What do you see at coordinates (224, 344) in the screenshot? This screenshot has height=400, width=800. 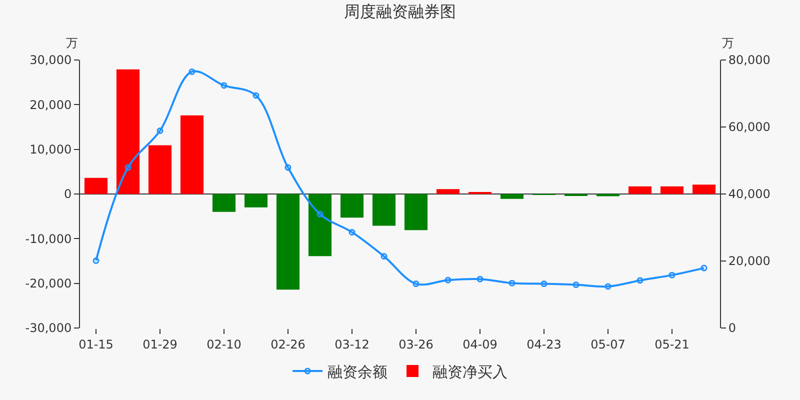 I see `x-tick-label: 02-10` at bounding box center [224, 344].